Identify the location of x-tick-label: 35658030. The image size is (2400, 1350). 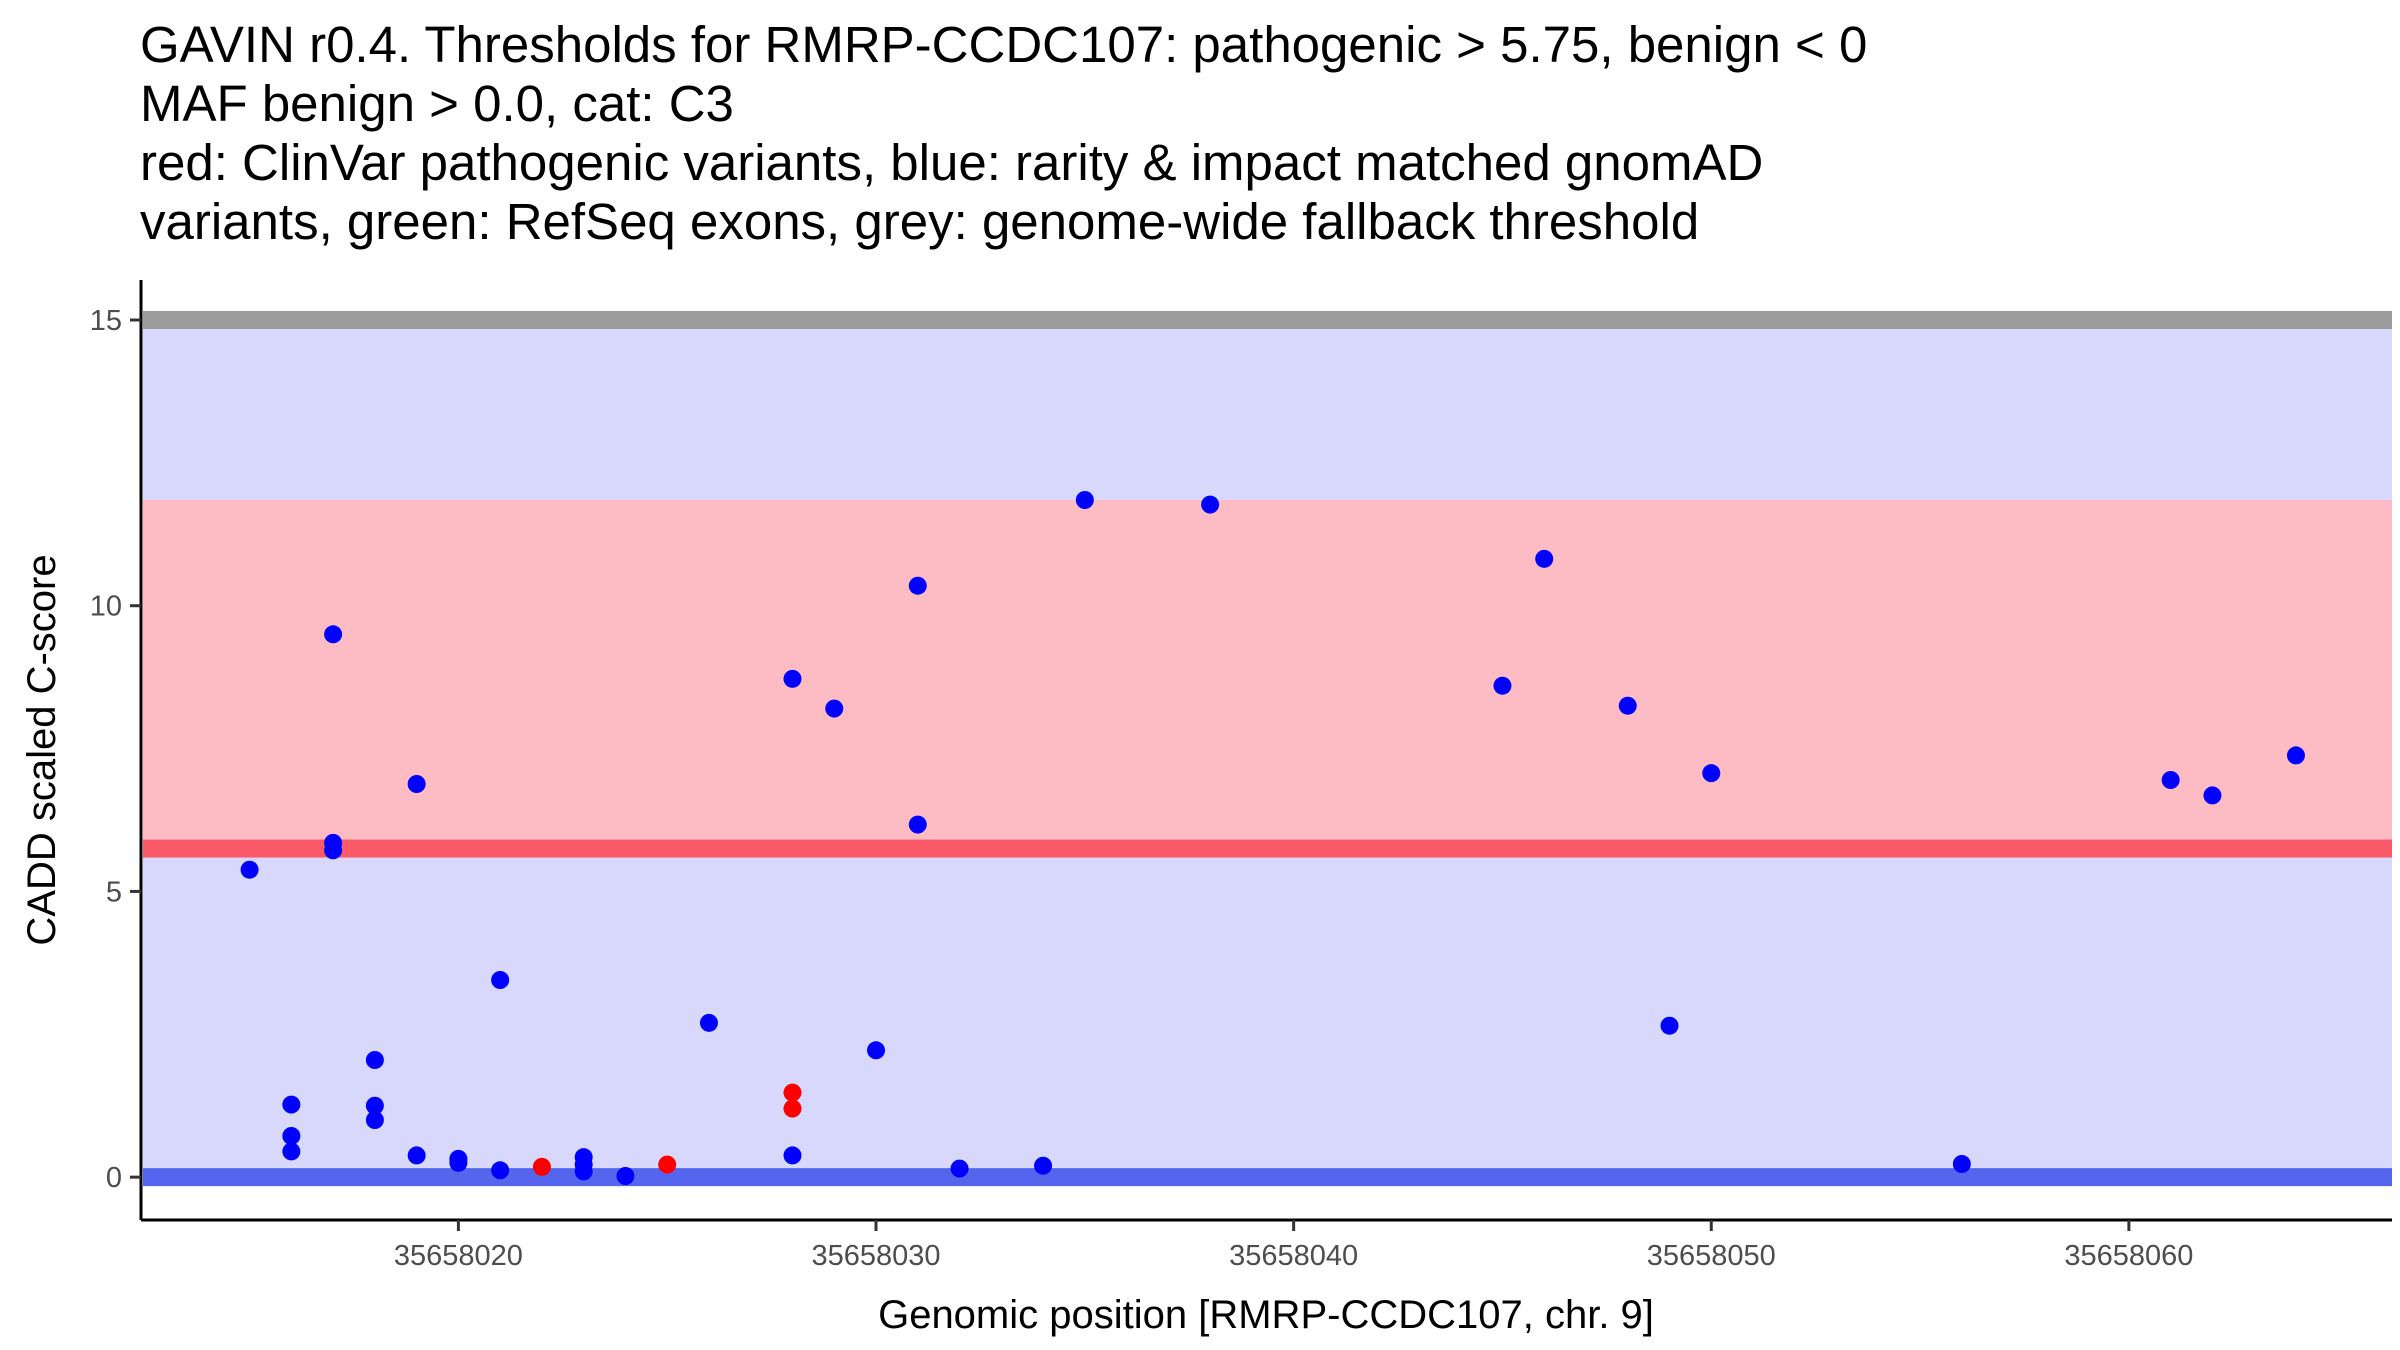
(876, 1256).